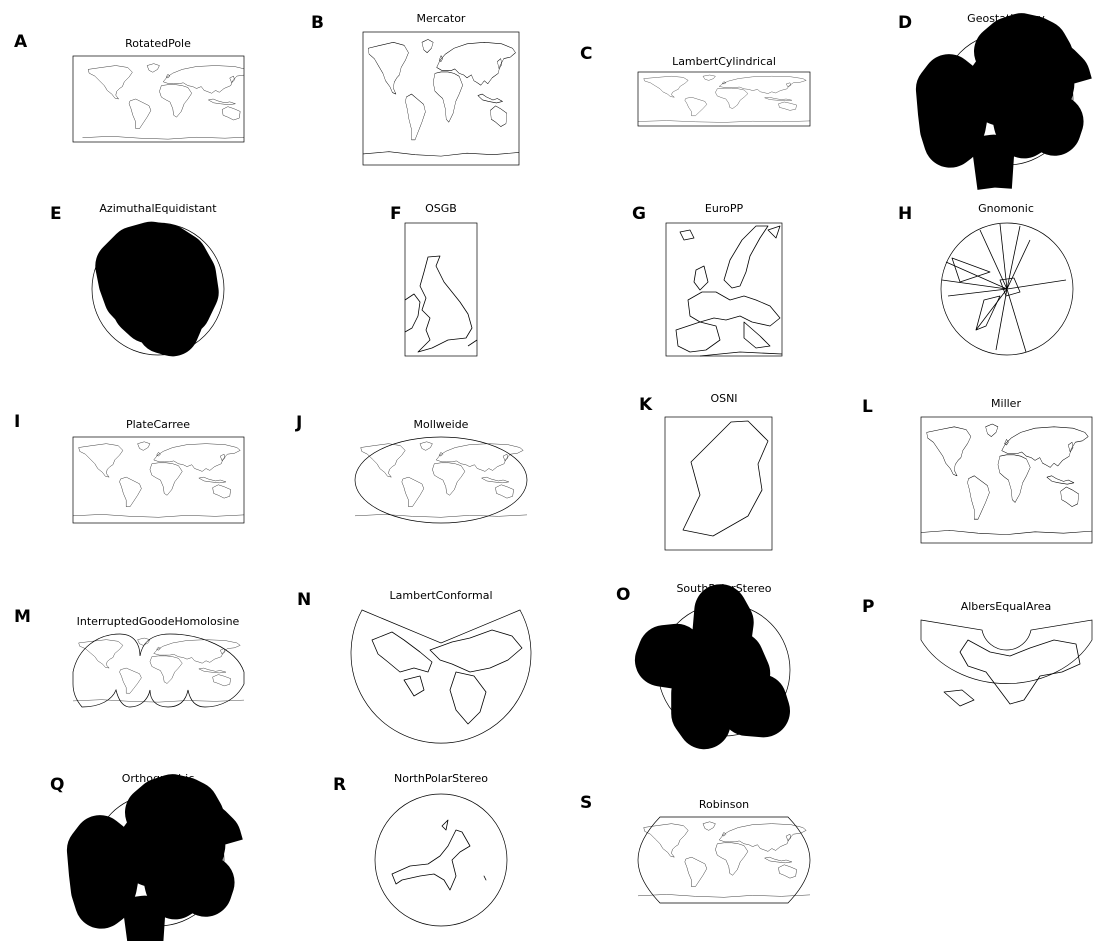 The image size is (1108, 941). What do you see at coordinates (586, 803) in the screenshot?
I see `panel-letter: S` at bounding box center [586, 803].